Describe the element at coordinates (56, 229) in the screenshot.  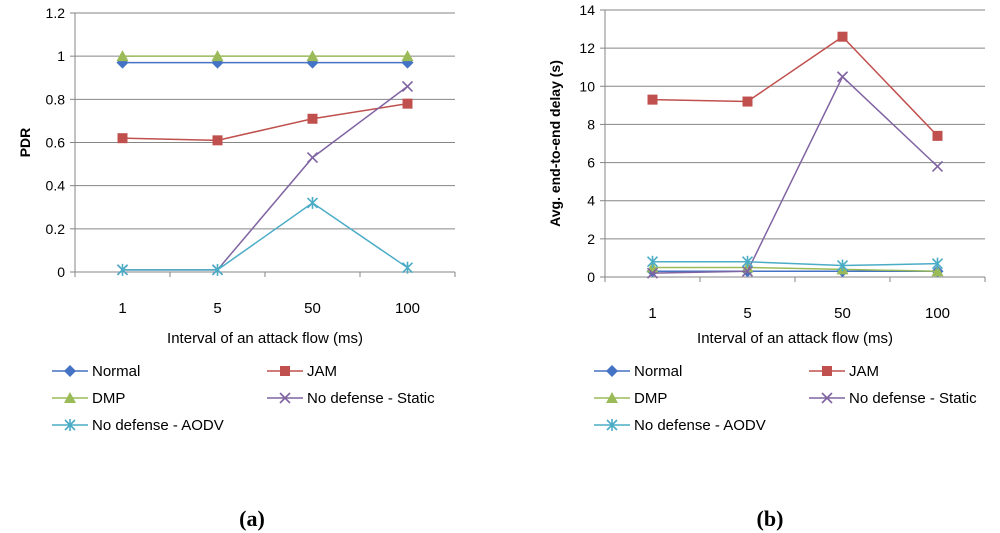
I see `y-tick-label: 0.2` at that location.